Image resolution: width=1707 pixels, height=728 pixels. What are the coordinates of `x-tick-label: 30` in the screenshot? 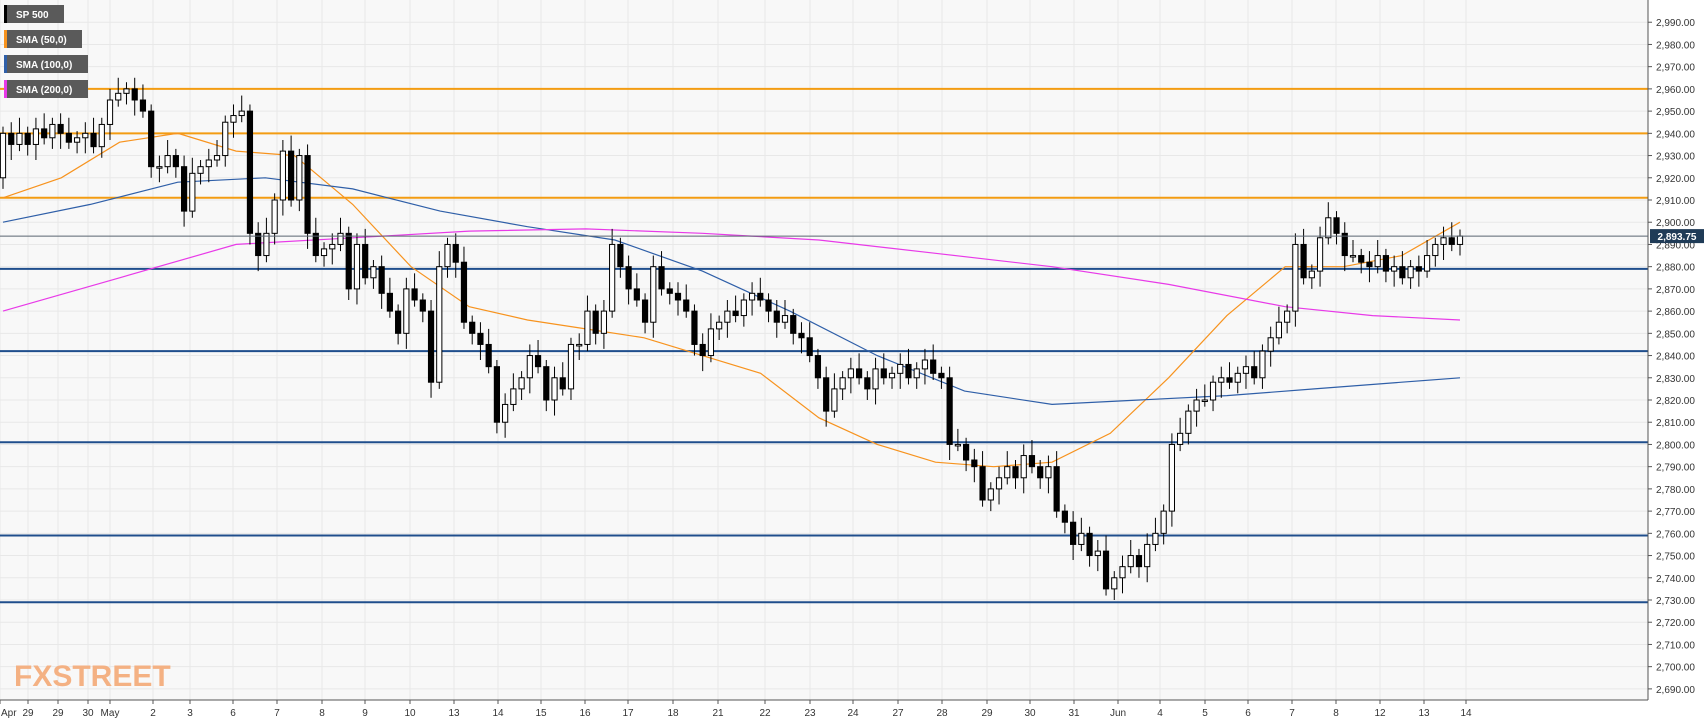 It's located at (88, 713).